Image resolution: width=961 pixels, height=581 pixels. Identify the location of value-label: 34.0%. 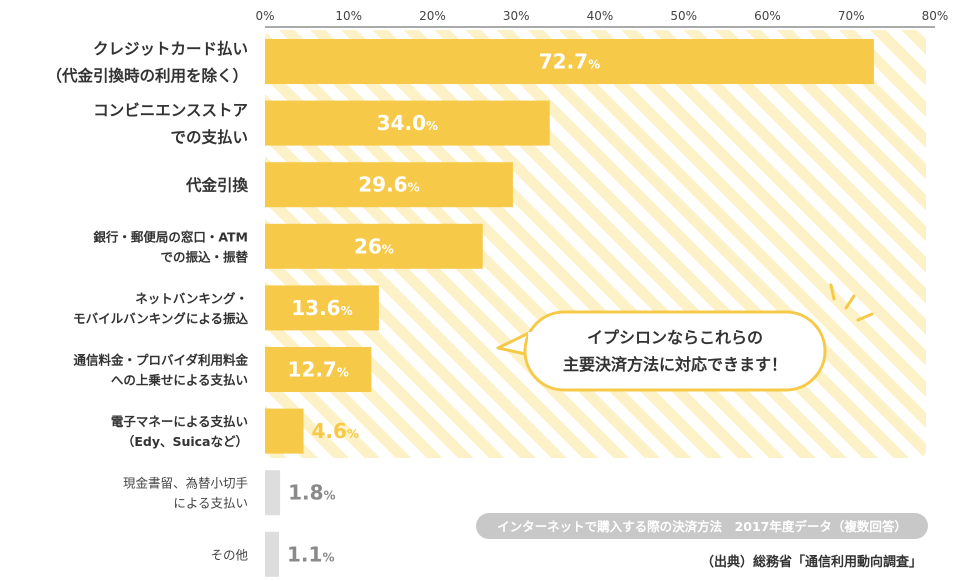
(407, 123).